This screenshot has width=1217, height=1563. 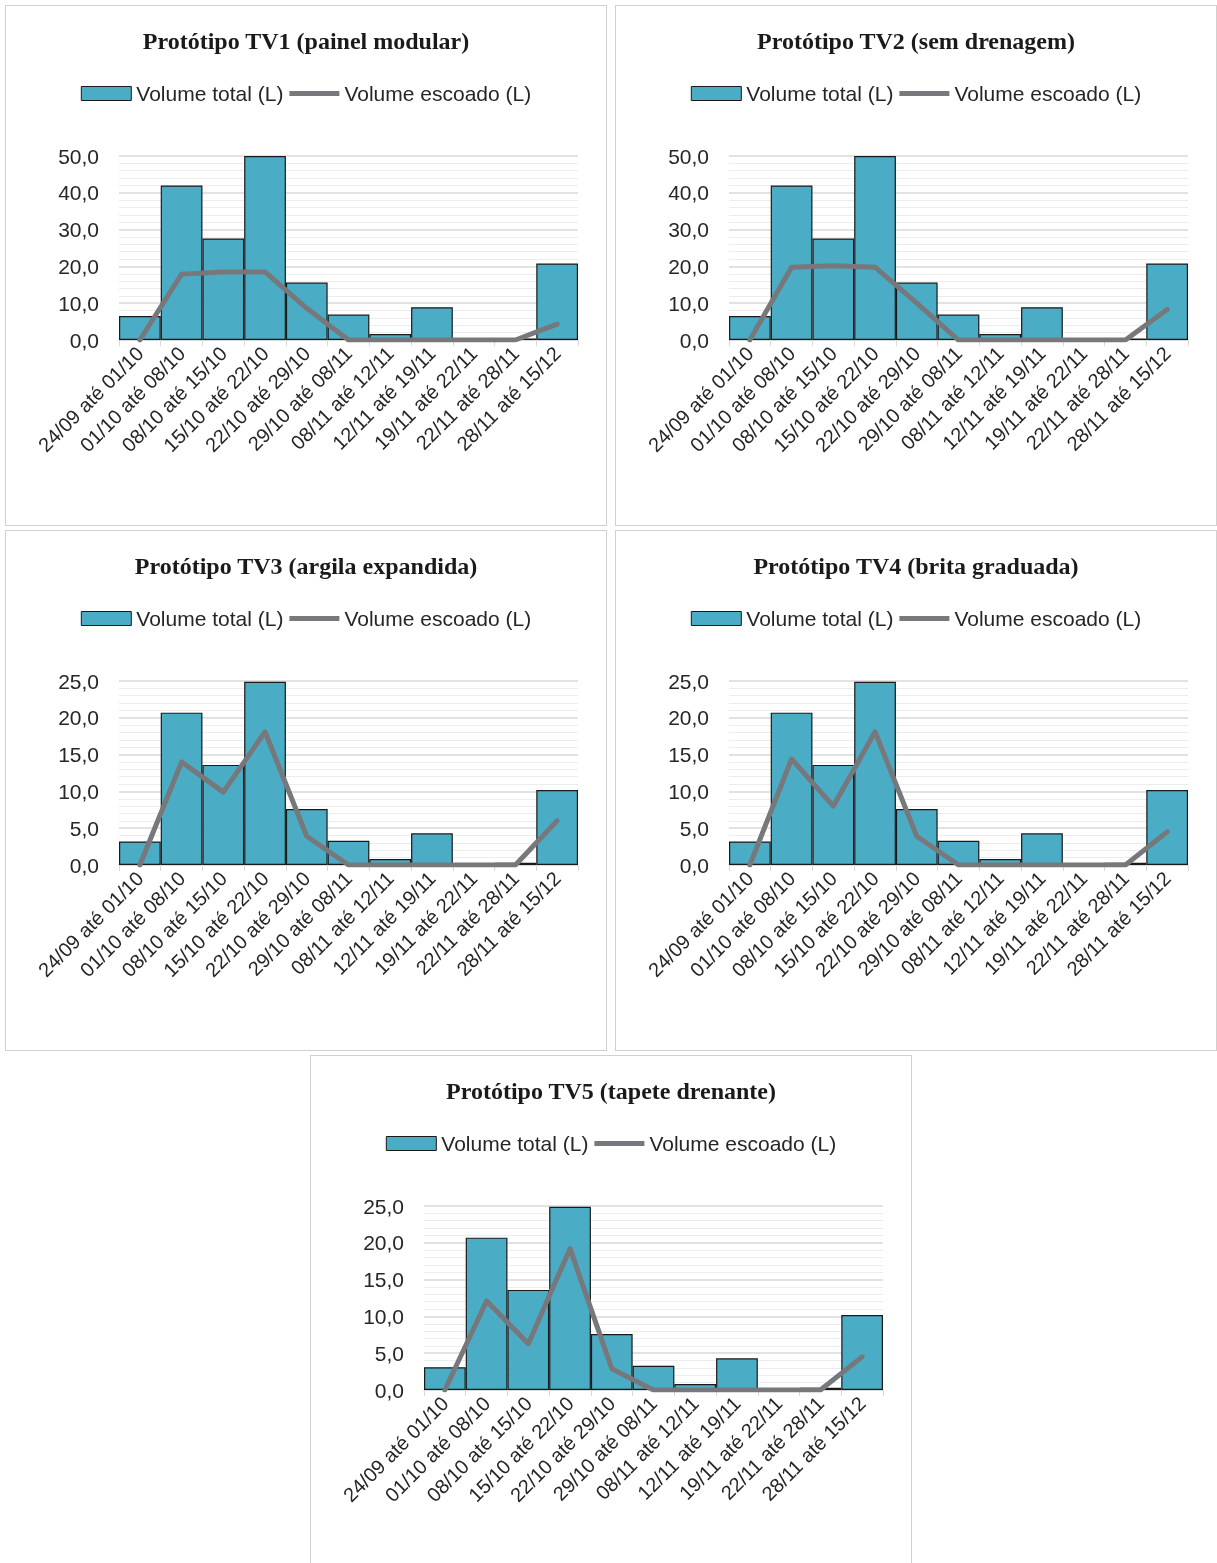 I want to click on chart-title: Protótipo TV5 (tapete drenante), so click(x=611, y=1091).